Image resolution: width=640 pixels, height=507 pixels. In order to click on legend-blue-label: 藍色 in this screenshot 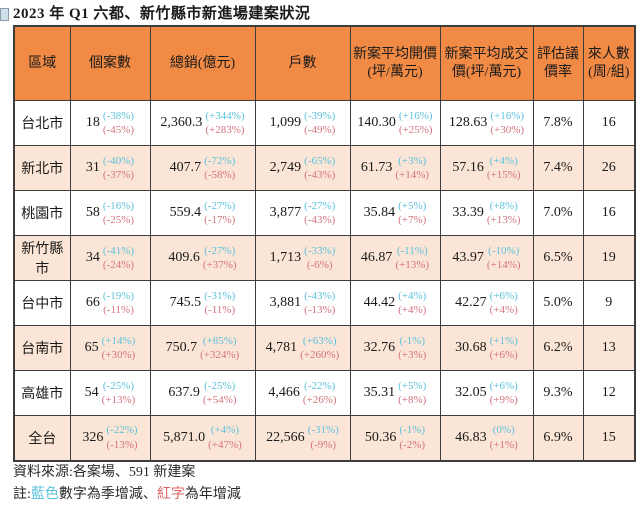, I will do `click(44, 494)`.